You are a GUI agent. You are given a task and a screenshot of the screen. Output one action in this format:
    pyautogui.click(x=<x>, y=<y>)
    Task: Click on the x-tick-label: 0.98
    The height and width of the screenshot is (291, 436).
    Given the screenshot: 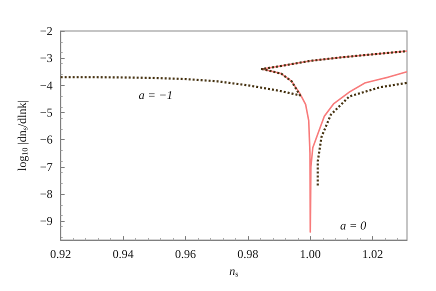 What is the action you would take?
    pyautogui.click(x=247, y=254)
    